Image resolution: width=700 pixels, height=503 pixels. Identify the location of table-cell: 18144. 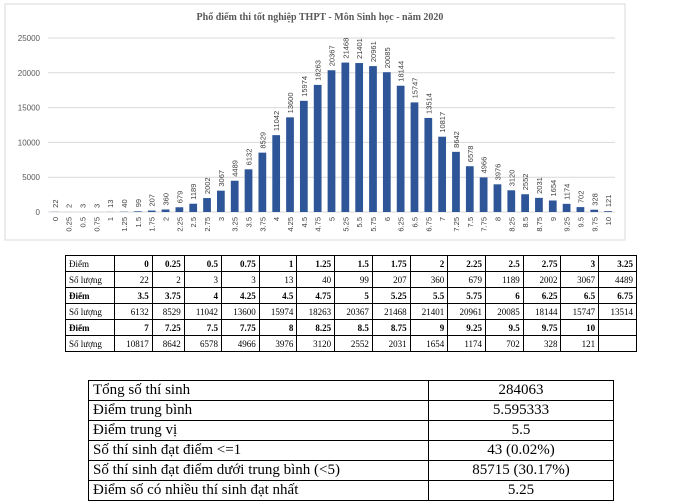
(542, 311).